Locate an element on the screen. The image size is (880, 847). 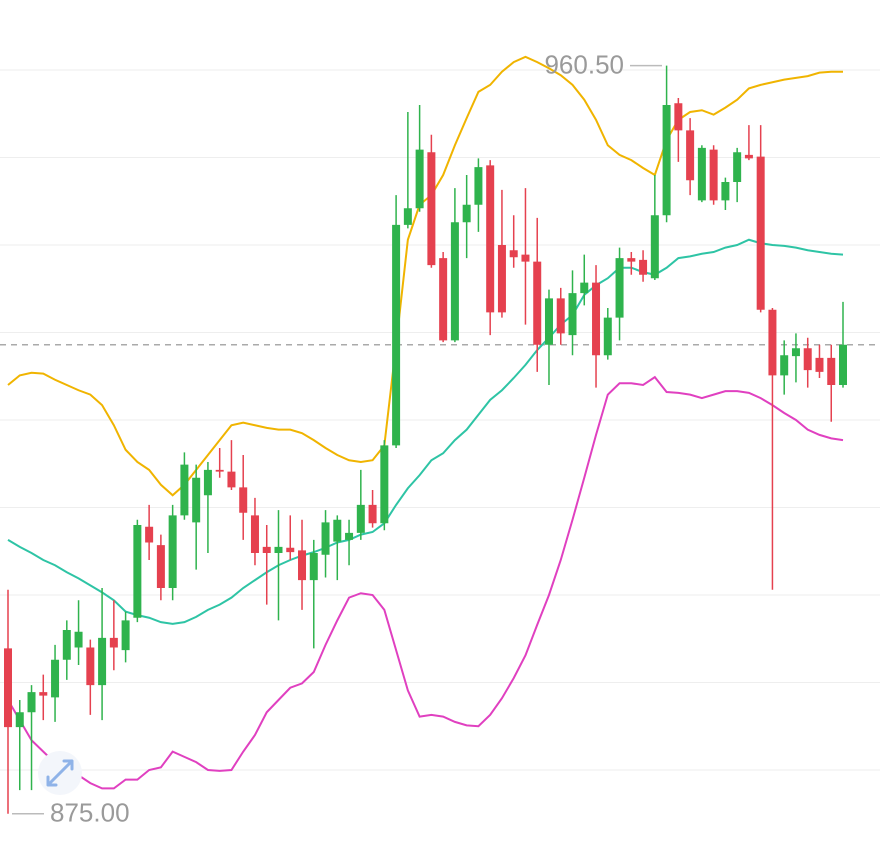
expand-icon is located at coordinates (60, 773).